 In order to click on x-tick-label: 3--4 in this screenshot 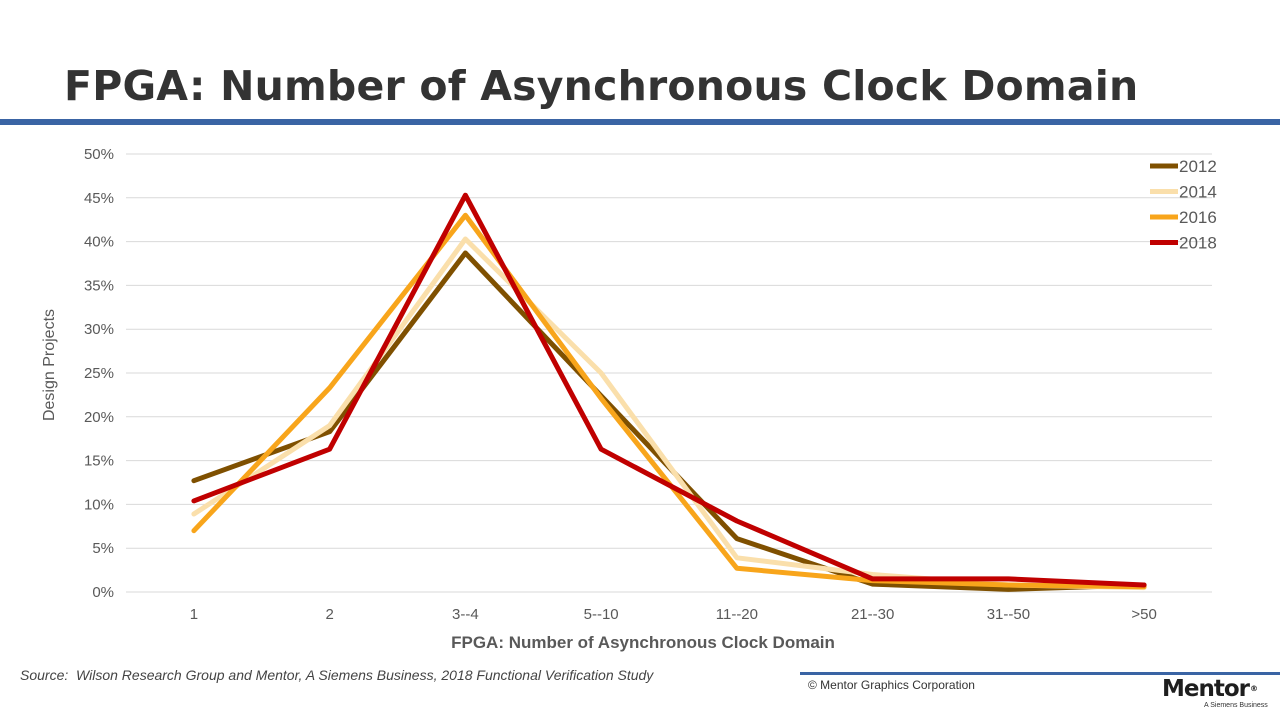, I will do `click(465, 614)`.